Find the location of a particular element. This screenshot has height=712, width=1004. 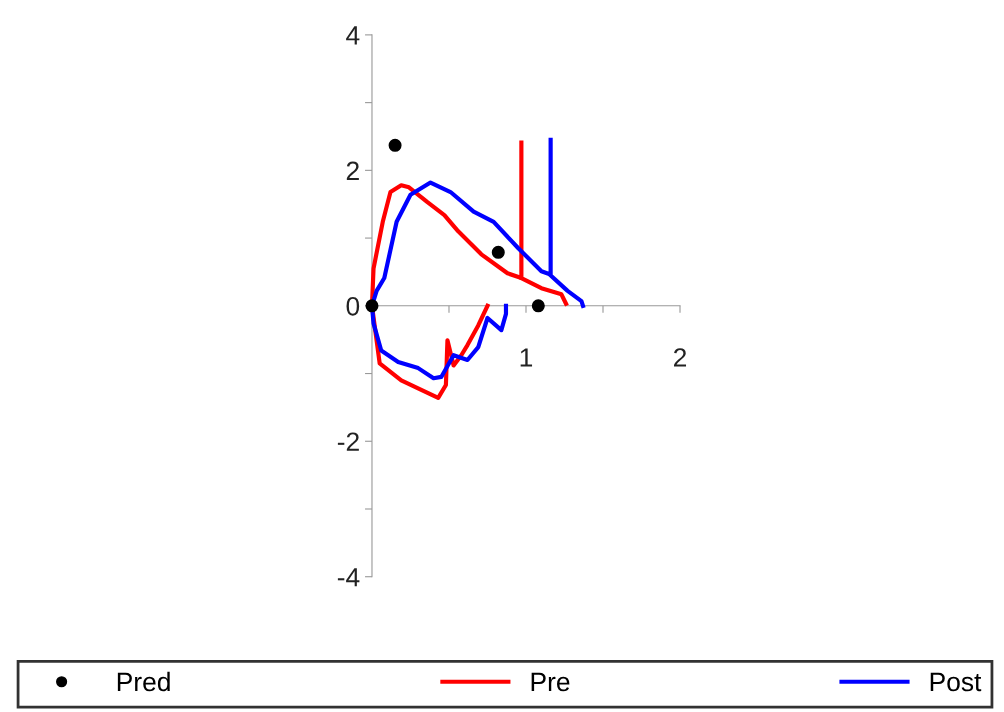

y-tick-label: 0 is located at coordinates (353, 306).